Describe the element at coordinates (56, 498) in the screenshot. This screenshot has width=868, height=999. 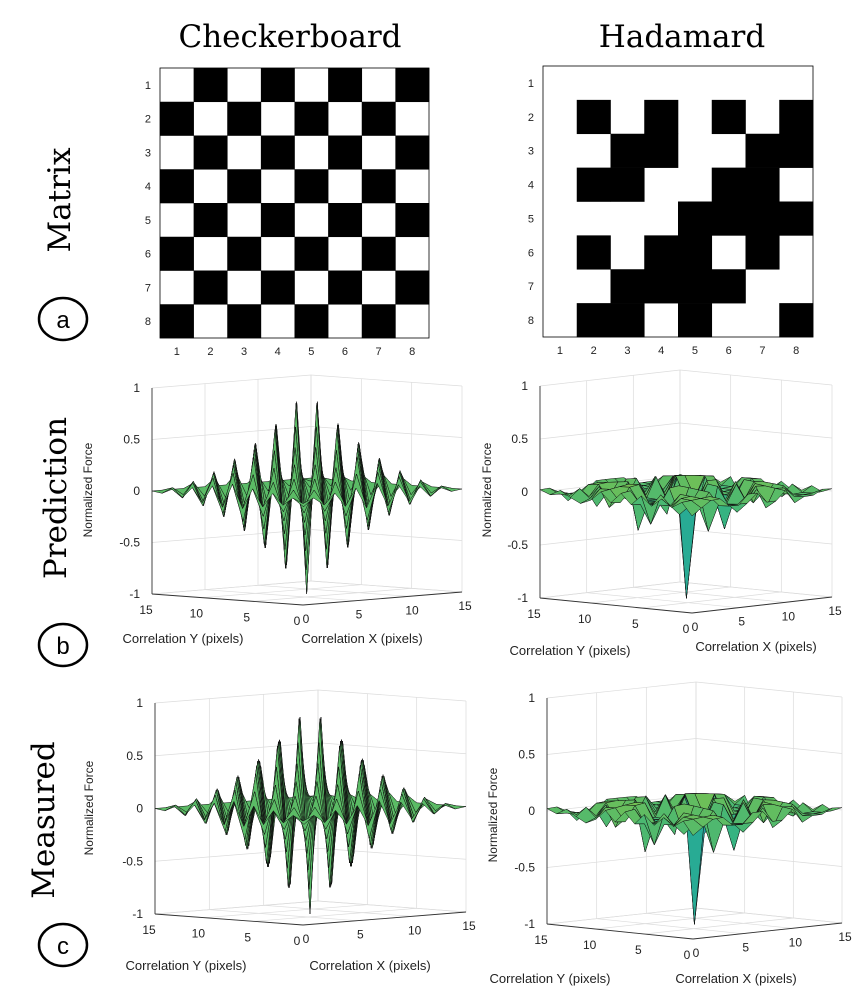
I see `row-title-prediction: Prediction` at that location.